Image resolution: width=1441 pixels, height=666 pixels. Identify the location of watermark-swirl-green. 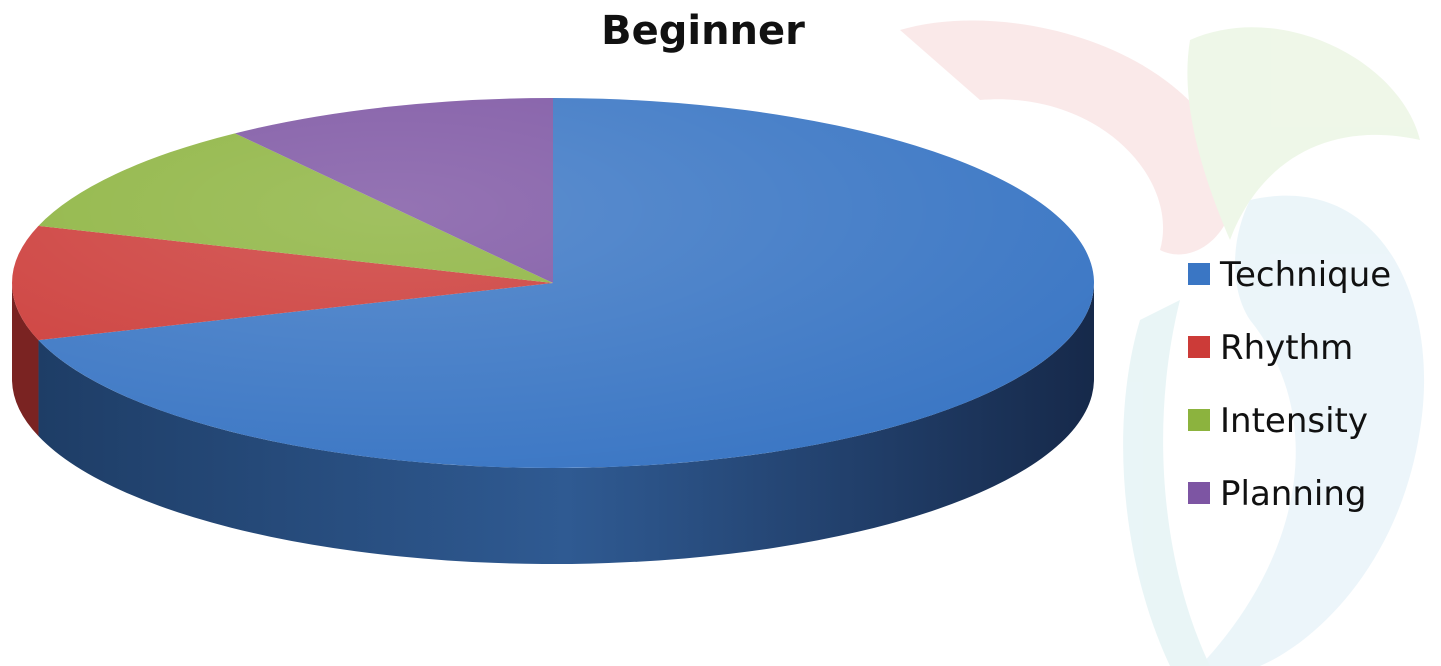
(1303, 134).